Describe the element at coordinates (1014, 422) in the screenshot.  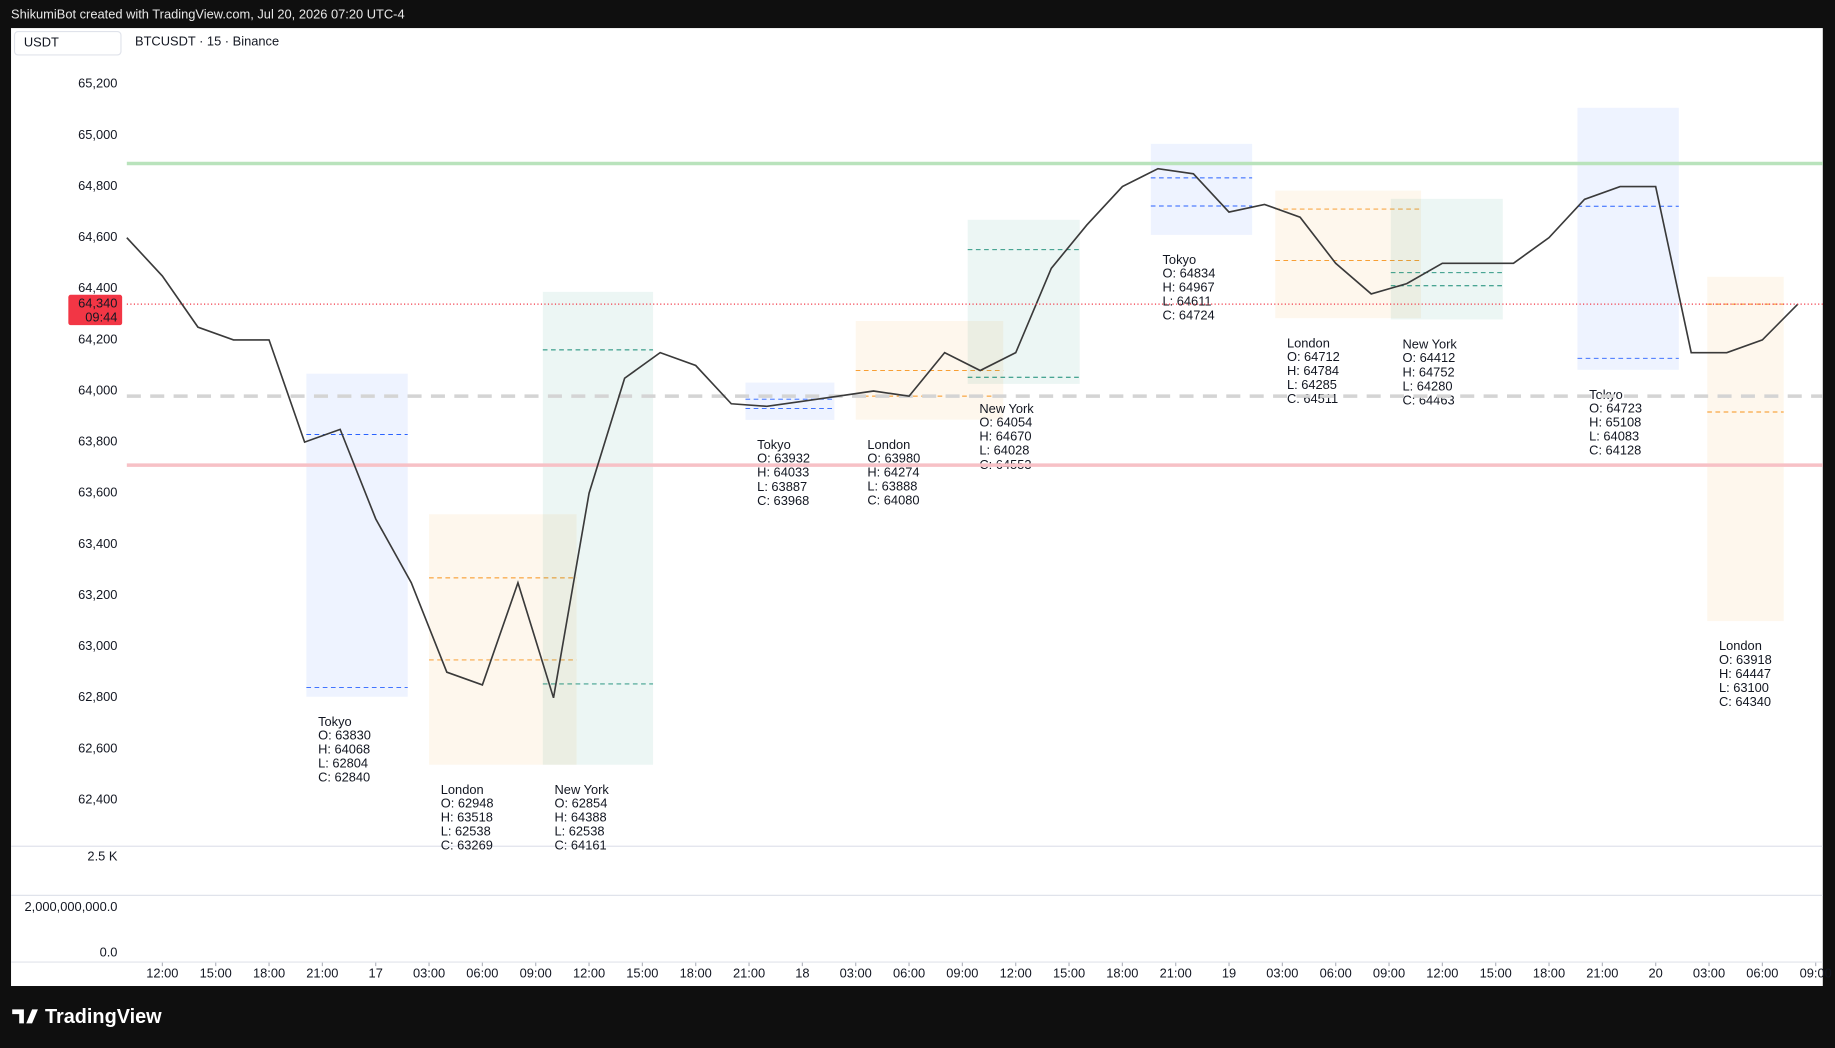
I see `ohlc-value: 64054` at that location.